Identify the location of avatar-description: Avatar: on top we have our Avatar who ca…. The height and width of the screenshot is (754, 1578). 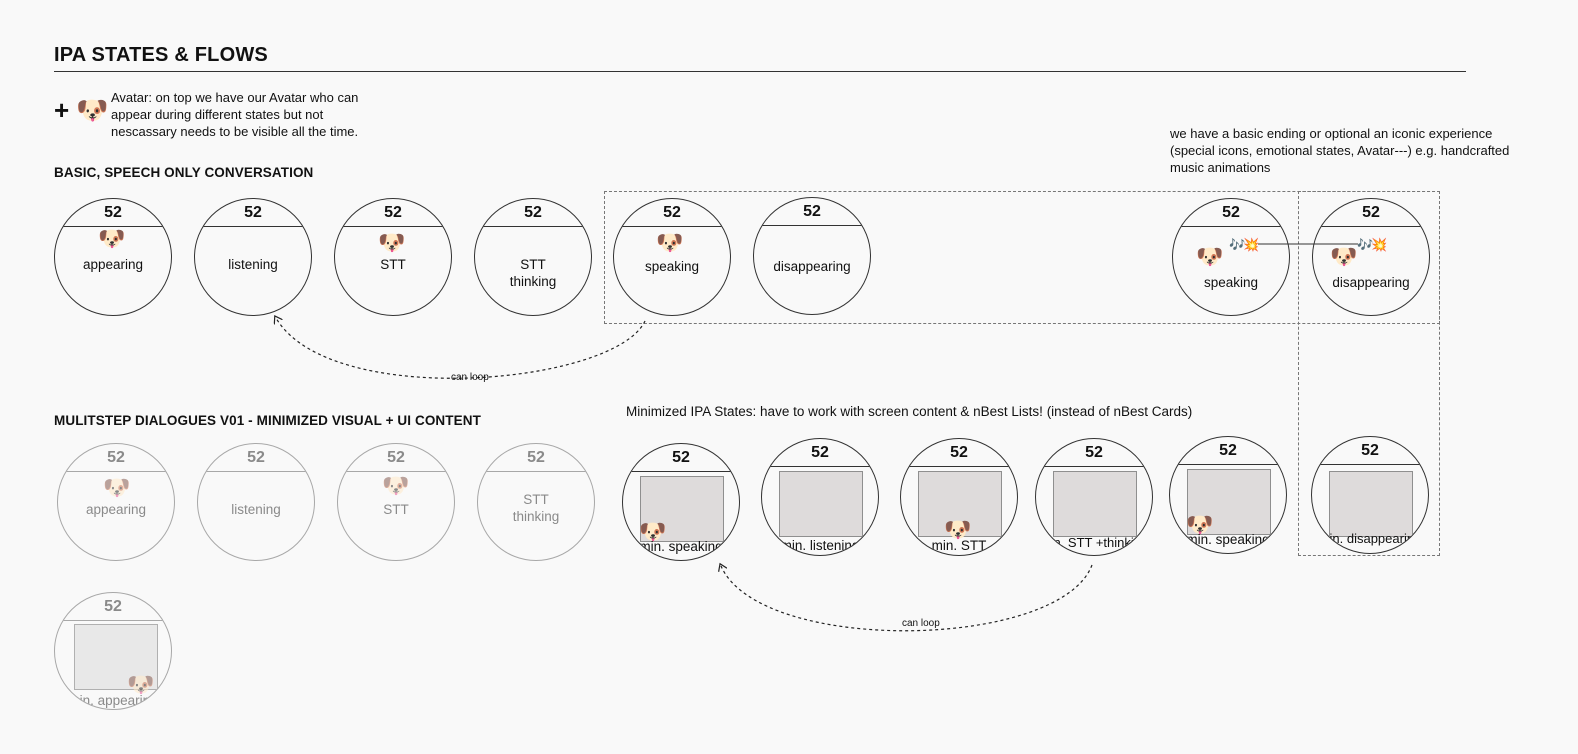
(235, 114).